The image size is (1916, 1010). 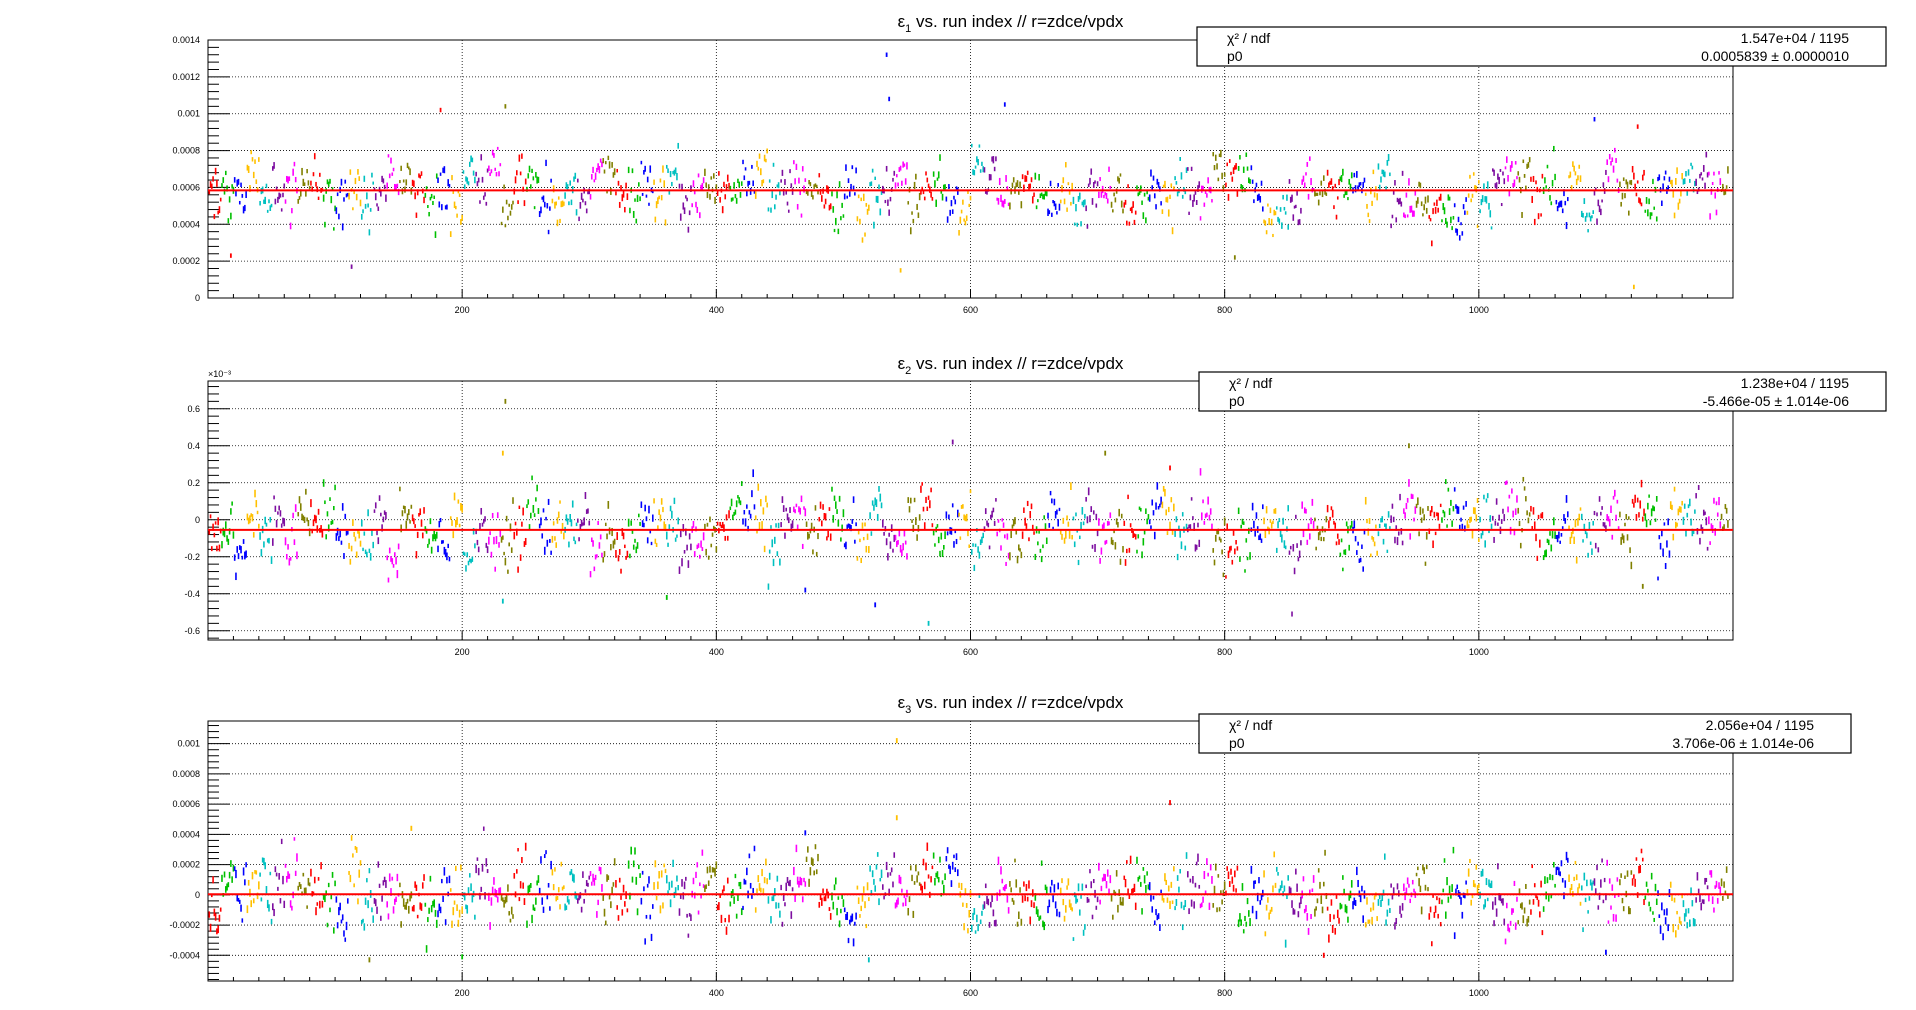 What do you see at coordinates (908, 710) in the screenshot?
I see `title-subscript: 3` at bounding box center [908, 710].